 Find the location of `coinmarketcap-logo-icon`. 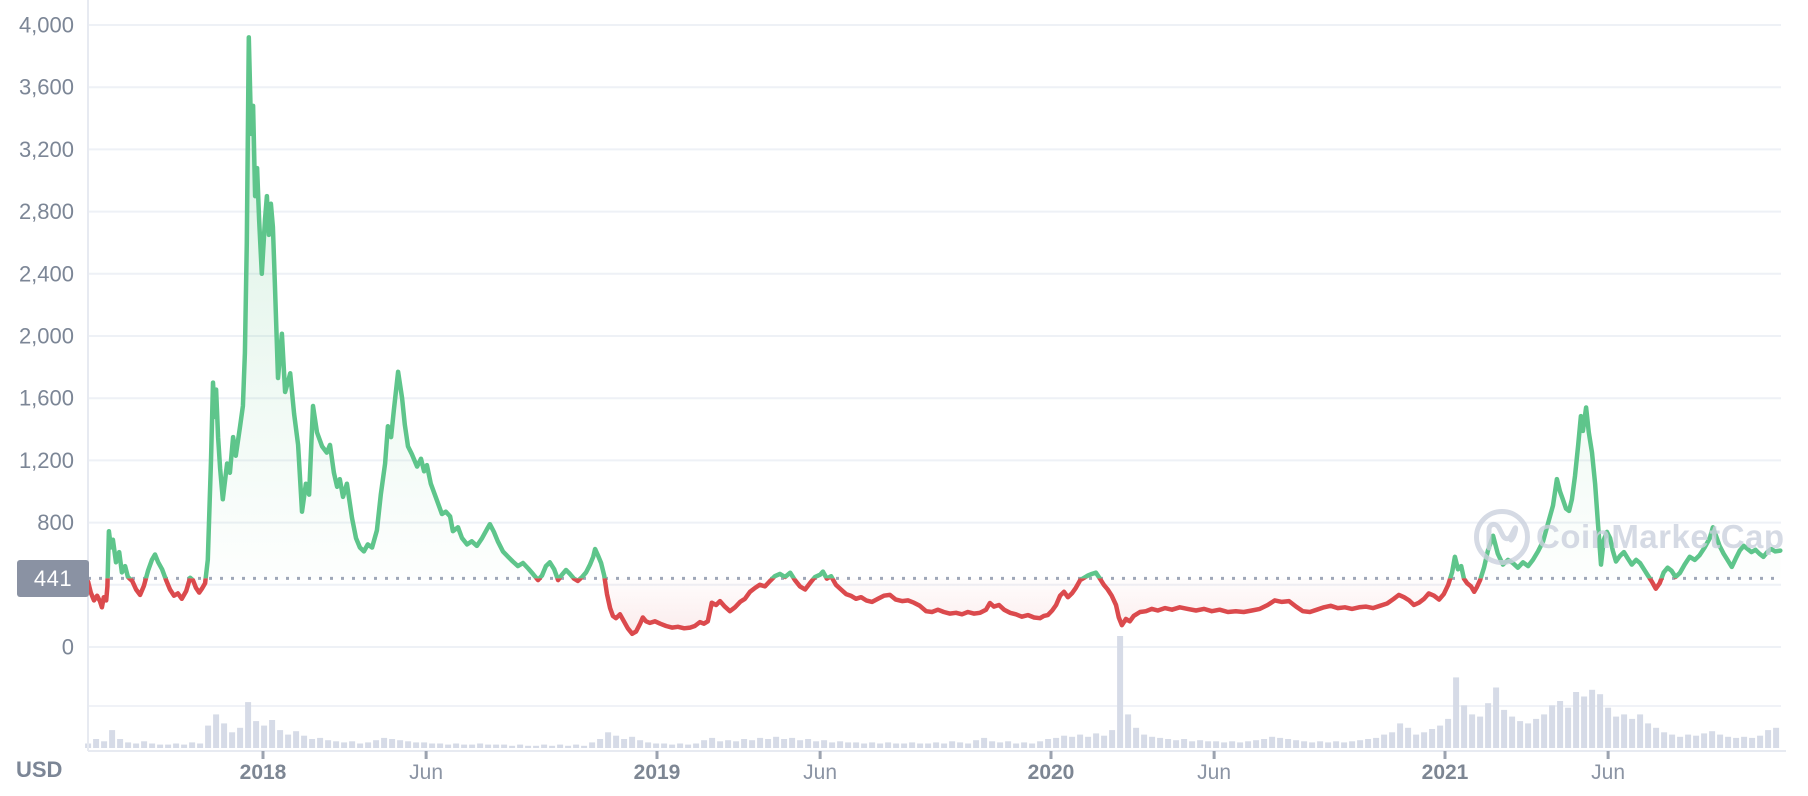

coinmarketcap-logo-icon is located at coordinates (1502, 537).